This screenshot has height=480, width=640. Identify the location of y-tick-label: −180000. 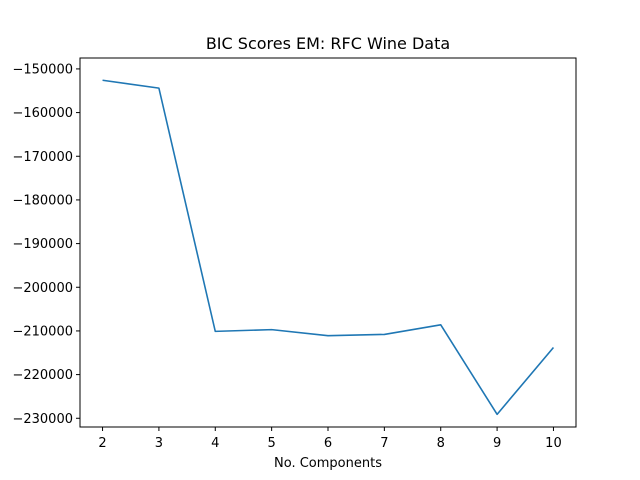
(42, 200).